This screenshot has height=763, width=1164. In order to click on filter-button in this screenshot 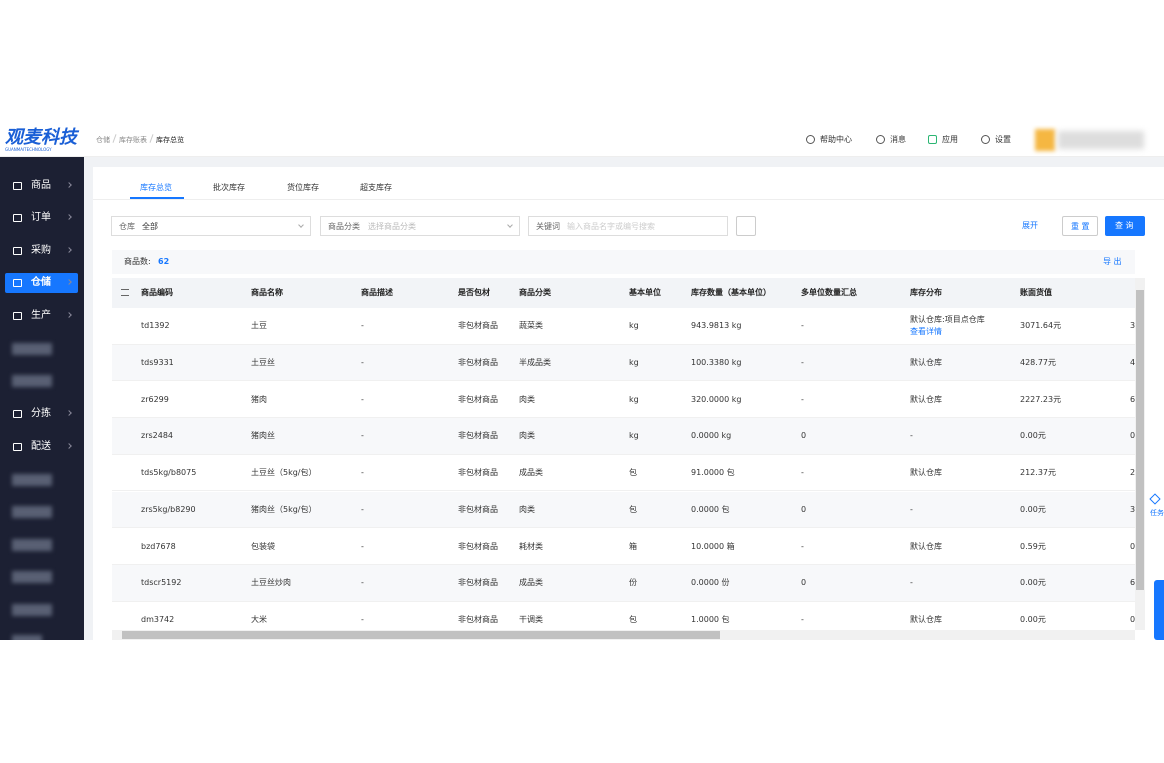, I will do `click(746, 226)`.